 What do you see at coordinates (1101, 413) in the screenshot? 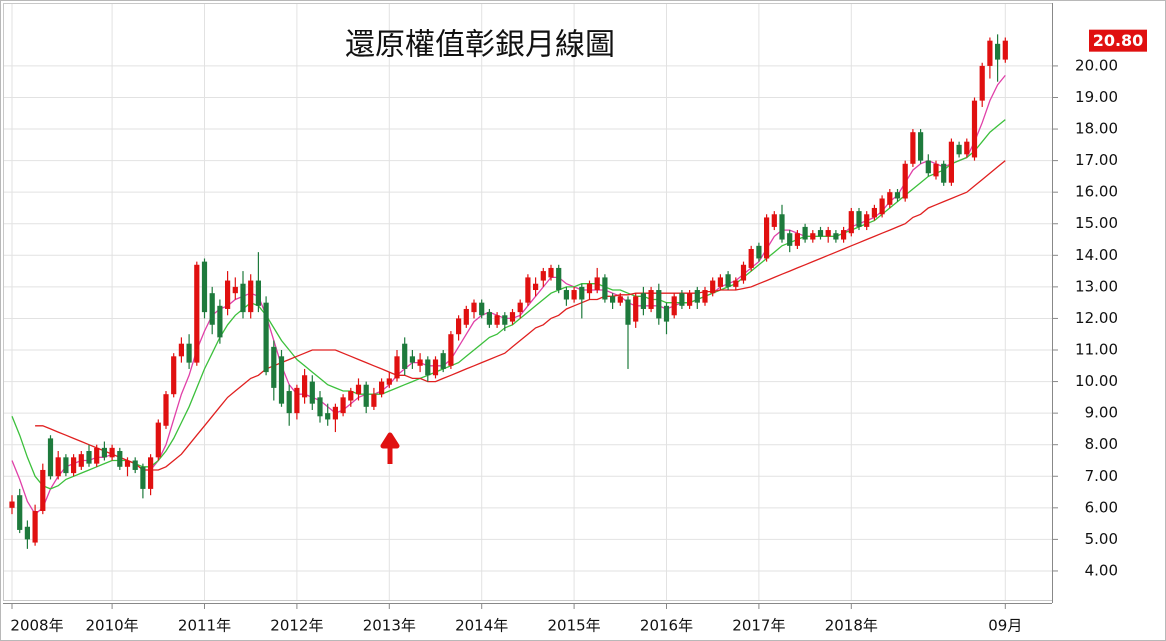
I see `y-tick-label: 9.00` at bounding box center [1101, 413].